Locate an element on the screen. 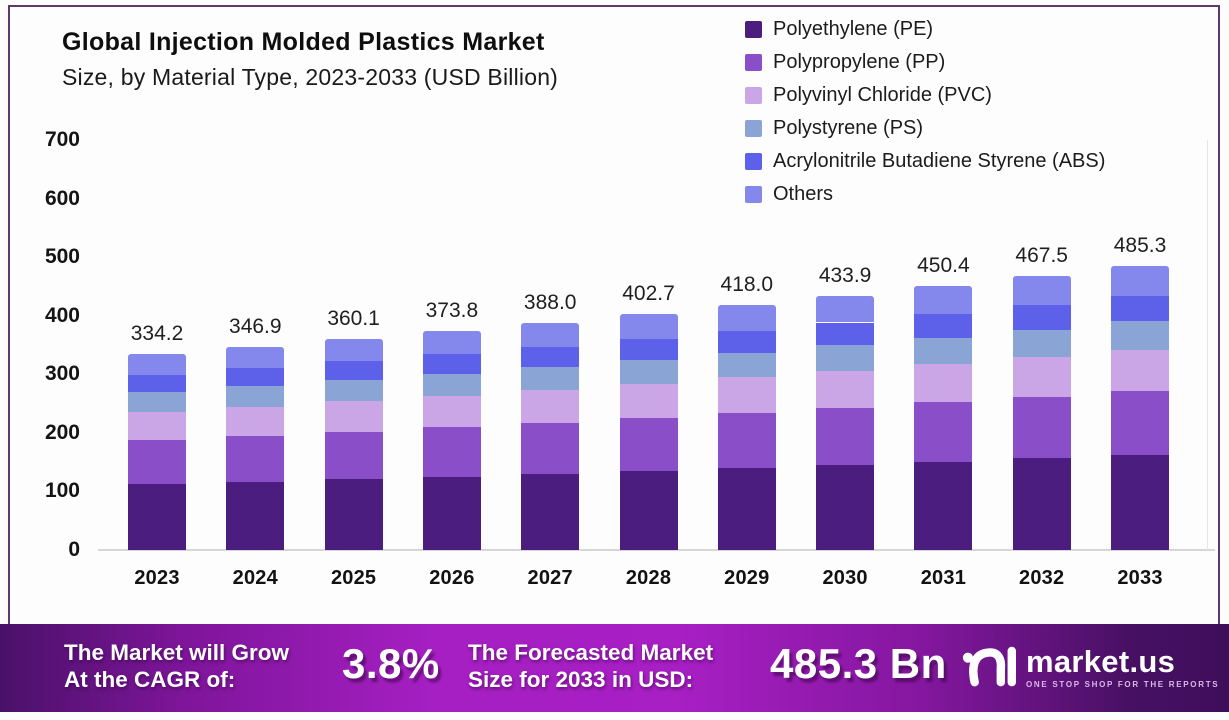 The width and height of the screenshot is (1229, 720). bar-2025-total-label: 360.1 is located at coordinates (353, 319).